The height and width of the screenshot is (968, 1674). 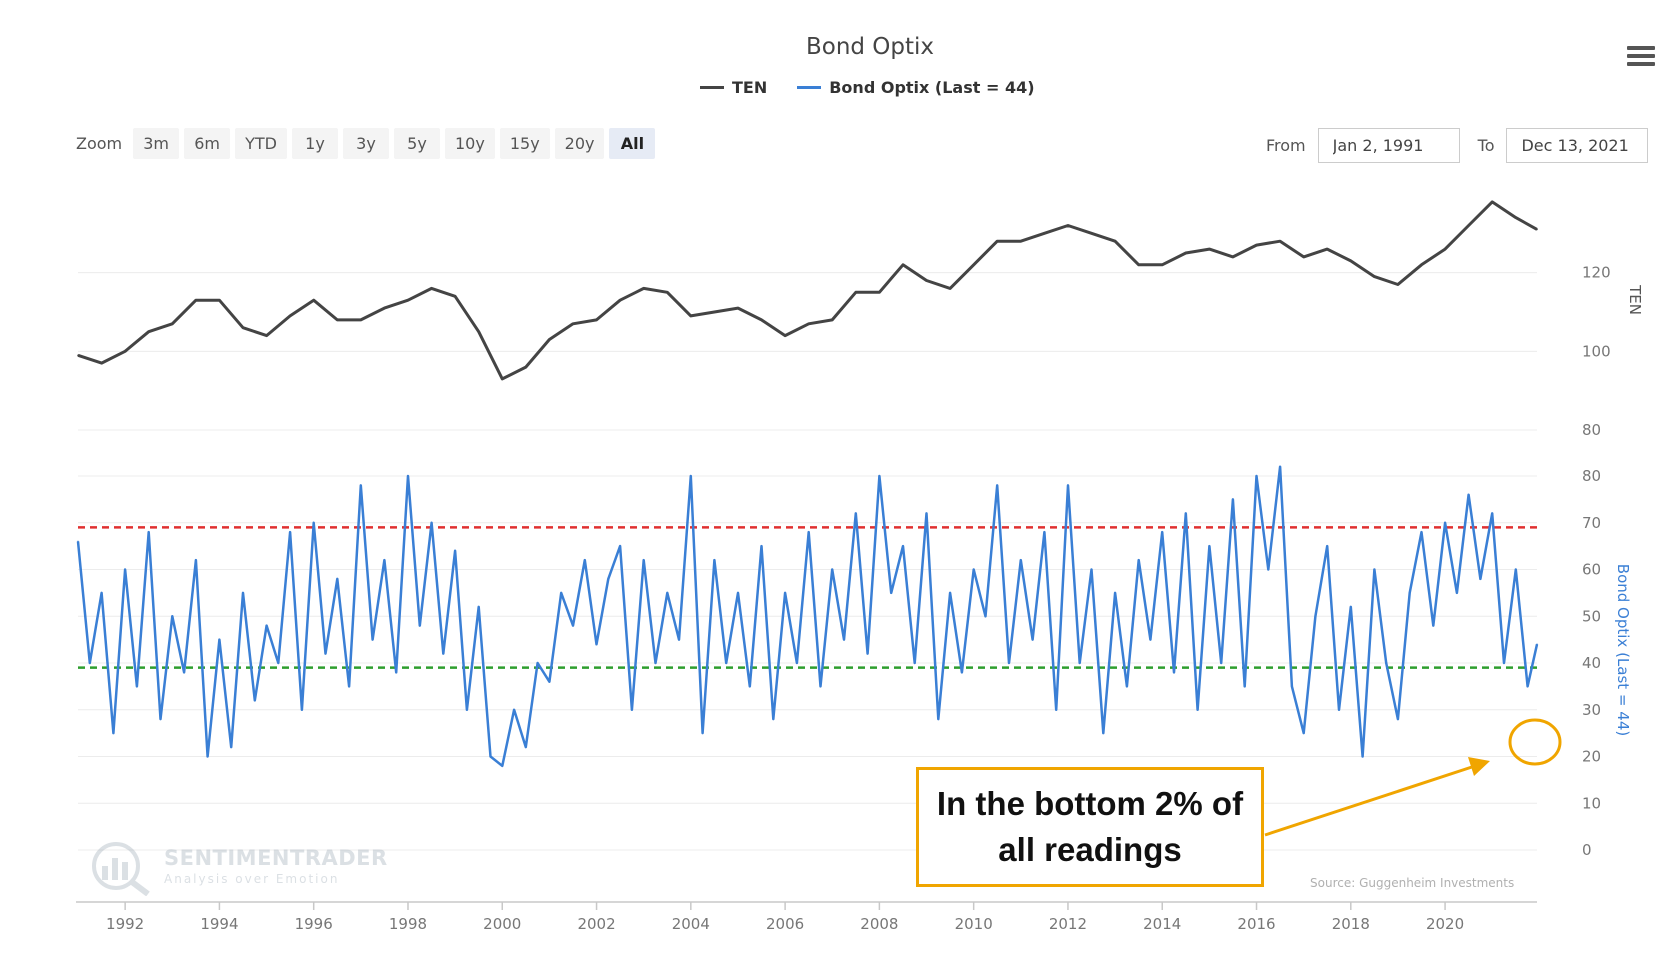 What do you see at coordinates (470, 143) in the screenshot?
I see `zoom-button-10y: 10y` at bounding box center [470, 143].